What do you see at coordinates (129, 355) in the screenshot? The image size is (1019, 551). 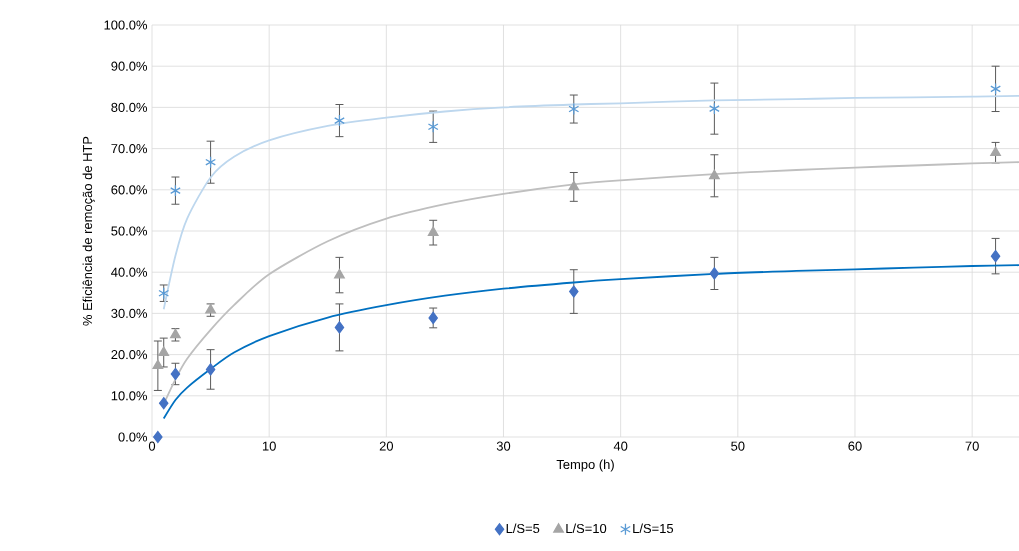 I see `y-tick-label: 20.0%` at bounding box center [129, 355].